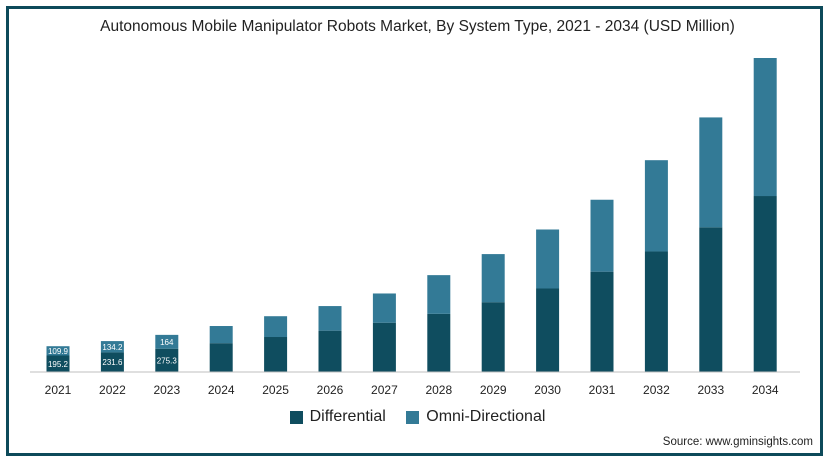 The image size is (835, 466). I want to click on data-label-omni-directional-2022: 134.2, so click(112, 347).